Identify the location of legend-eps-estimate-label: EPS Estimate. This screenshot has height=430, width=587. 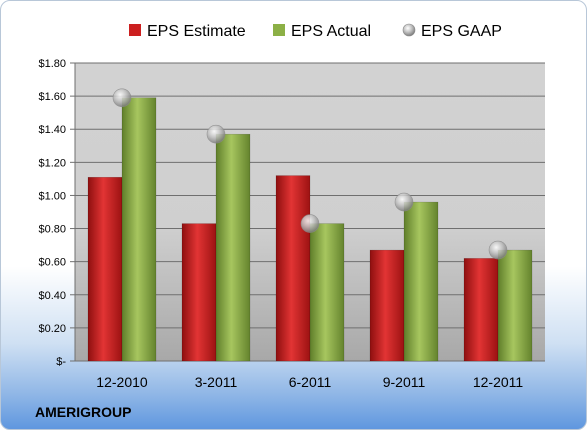
(196, 31).